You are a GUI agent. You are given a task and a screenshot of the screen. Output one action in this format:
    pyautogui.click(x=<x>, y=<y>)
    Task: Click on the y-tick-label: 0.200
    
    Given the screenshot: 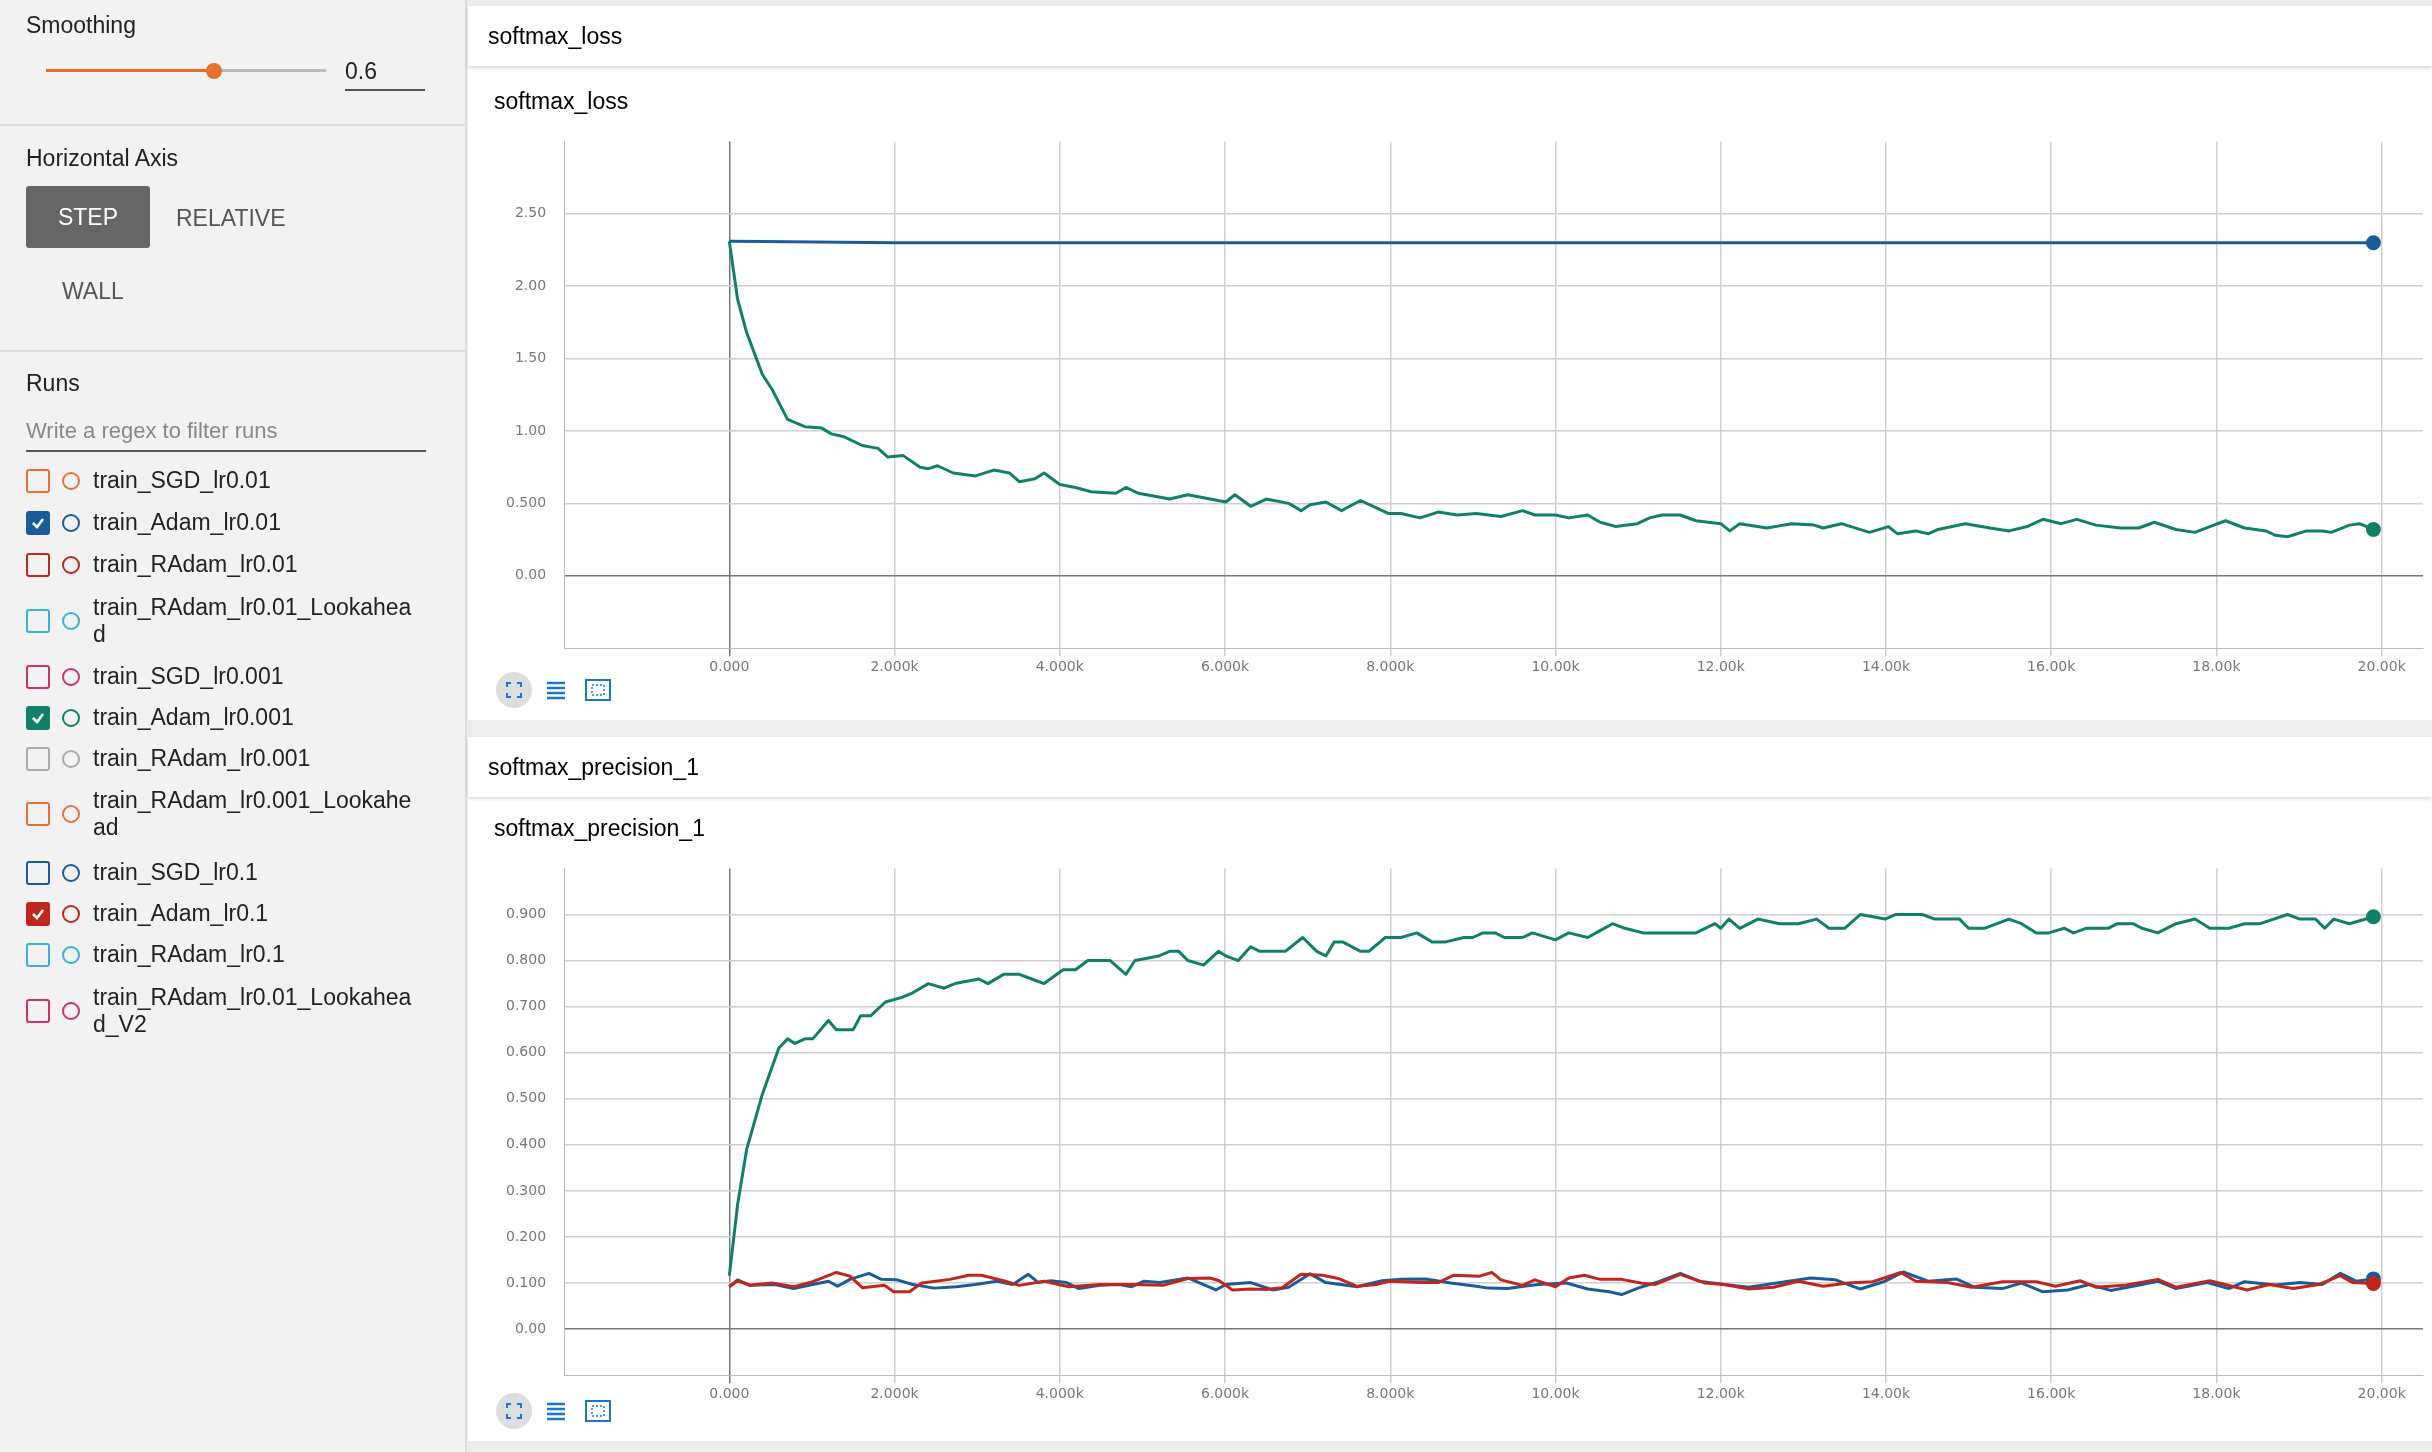 What is the action you would take?
    pyautogui.click(x=526, y=1235)
    